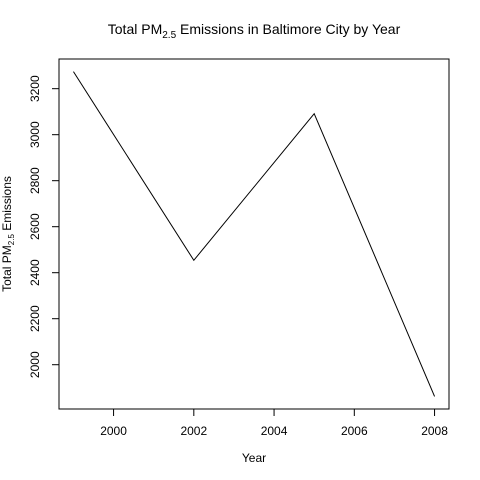 The height and width of the screenshot is (480, 480). What do you see at coordinates (254, 458) in the screenshot?
I see `x-axis-label: Year` at bounding box center [254, 458].